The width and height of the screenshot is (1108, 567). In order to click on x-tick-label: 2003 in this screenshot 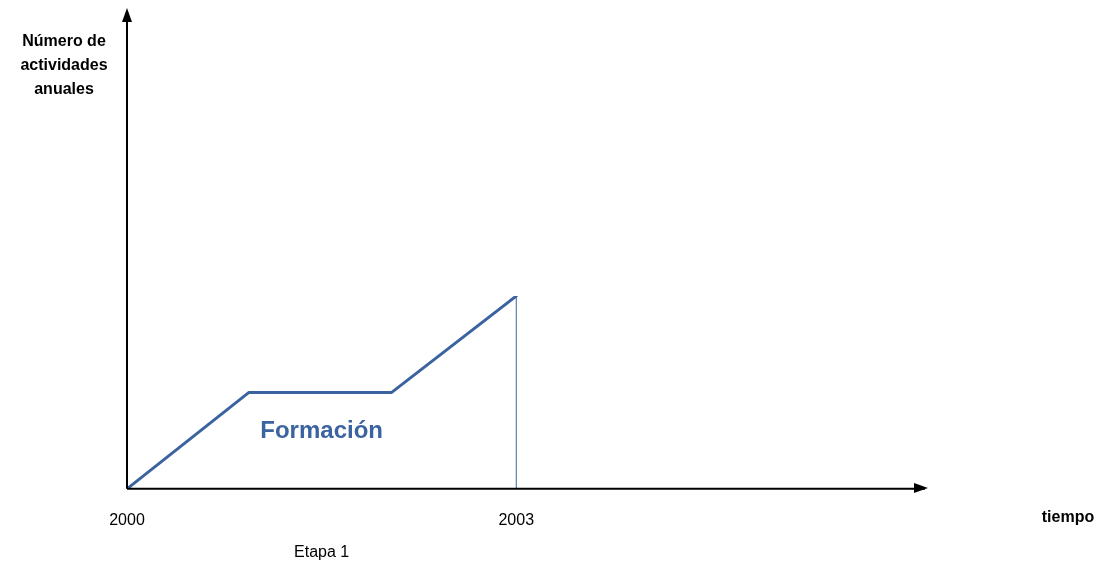, I will do `click(516, 519)`.